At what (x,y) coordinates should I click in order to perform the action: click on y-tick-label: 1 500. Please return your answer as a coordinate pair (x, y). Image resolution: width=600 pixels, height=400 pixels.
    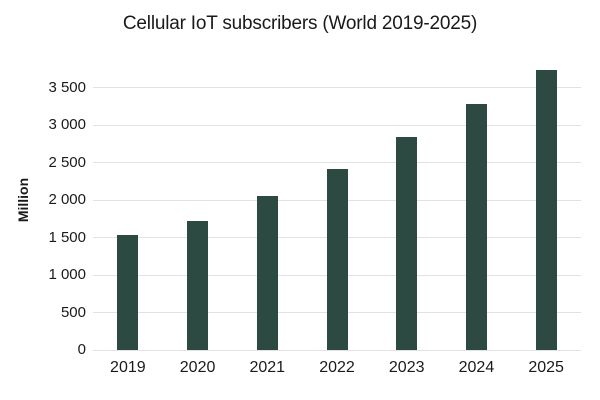
    Looking at the image, I should click on (67, 237).